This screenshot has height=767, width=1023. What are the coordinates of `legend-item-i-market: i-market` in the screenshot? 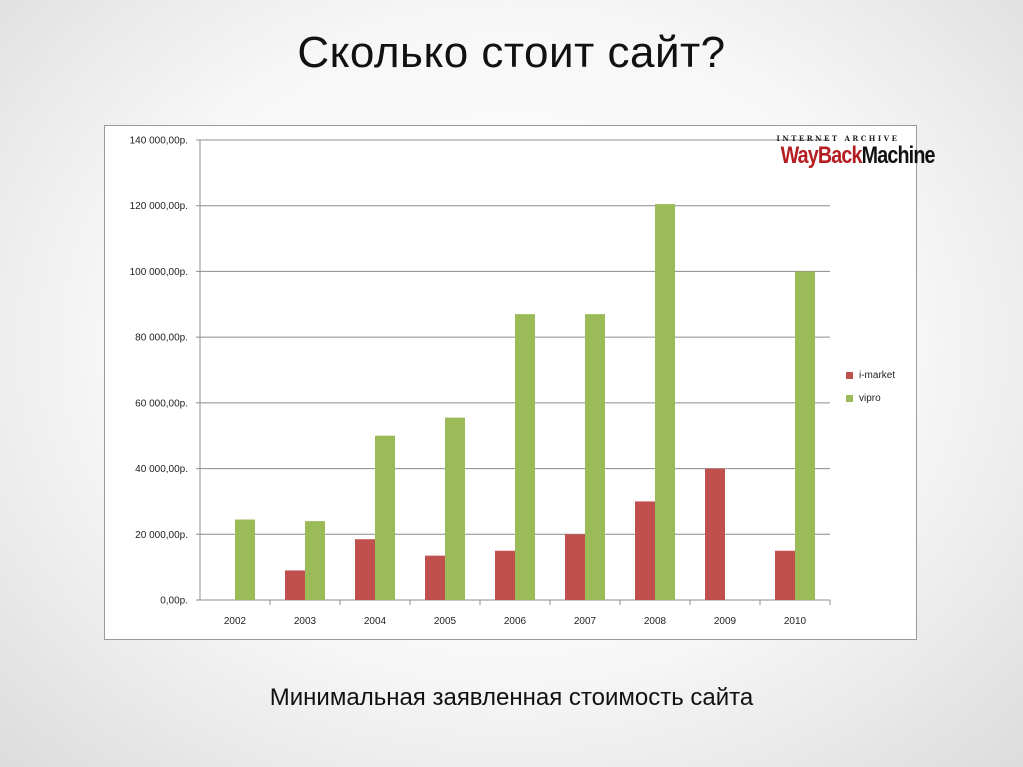 It's located at (870, 375).